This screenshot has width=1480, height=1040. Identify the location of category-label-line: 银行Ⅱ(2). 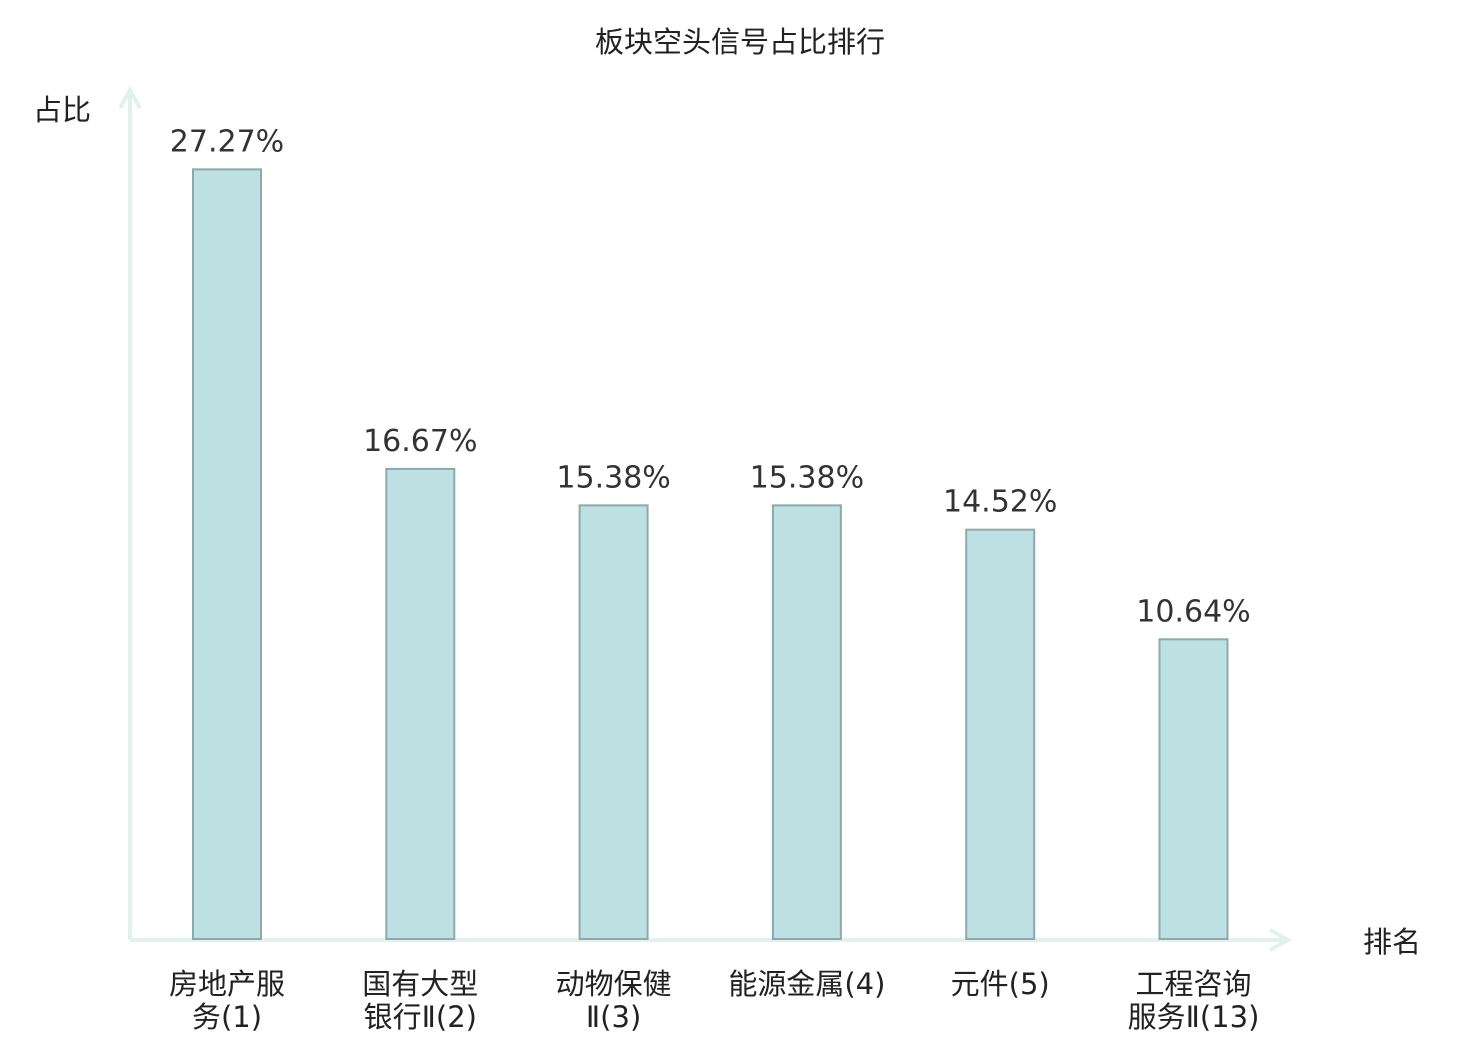
(420, 1017).